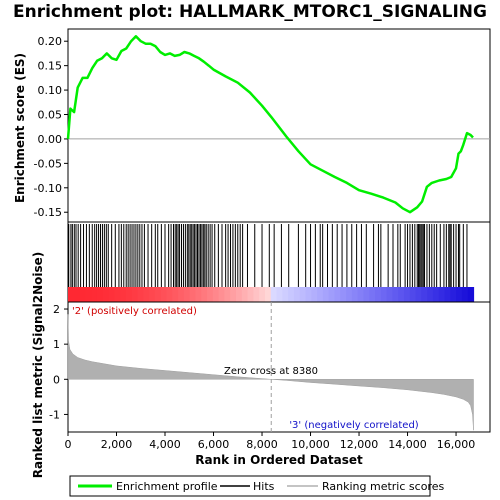  What do you see at coordinates (353, 425) in the screenshot?
I see `negative-correlation-label: '3' (negatively correlated)` at bounding box center [353, 425].